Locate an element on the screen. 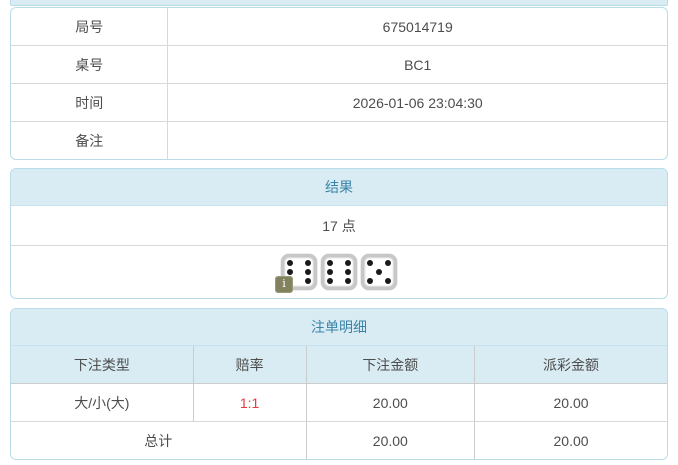 Image resolution: width=678 pixels, height=465 pixels. time-value: 2026-01-06 23:04:30 is located at coordinates (417, 102).